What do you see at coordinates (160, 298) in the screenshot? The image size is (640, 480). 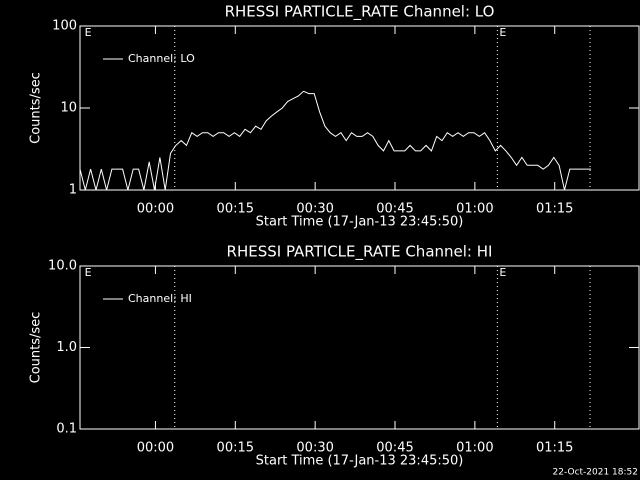 I see `legend-label: Channel: HI` at bounding box center [160, 298].